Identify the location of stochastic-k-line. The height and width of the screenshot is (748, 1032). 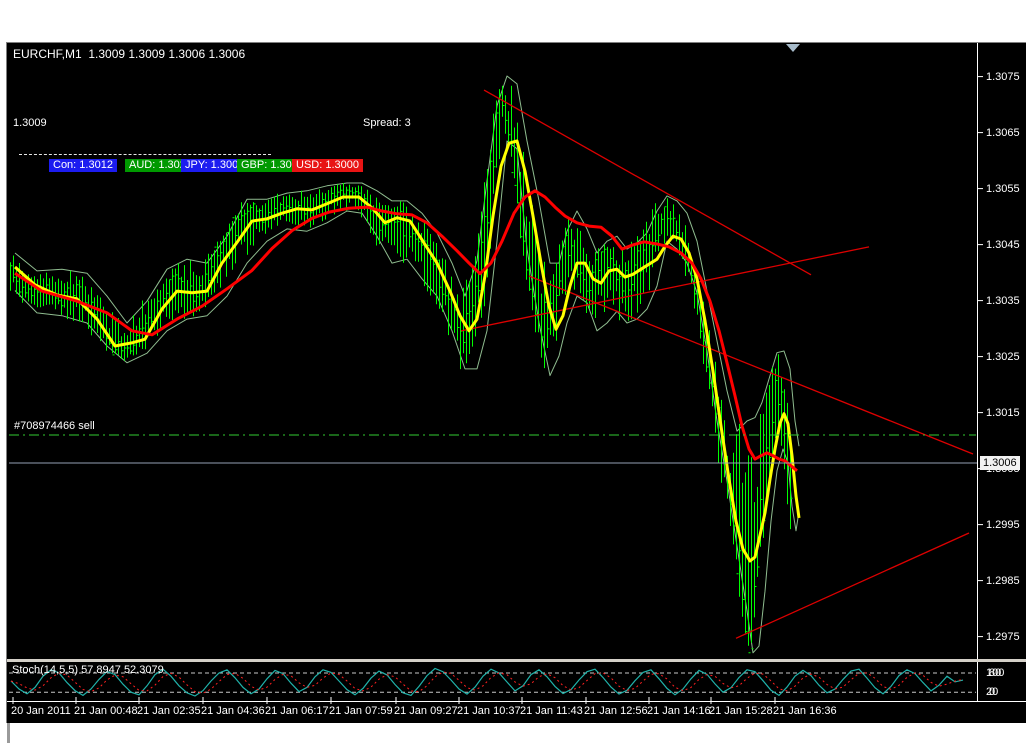
(487, 682).